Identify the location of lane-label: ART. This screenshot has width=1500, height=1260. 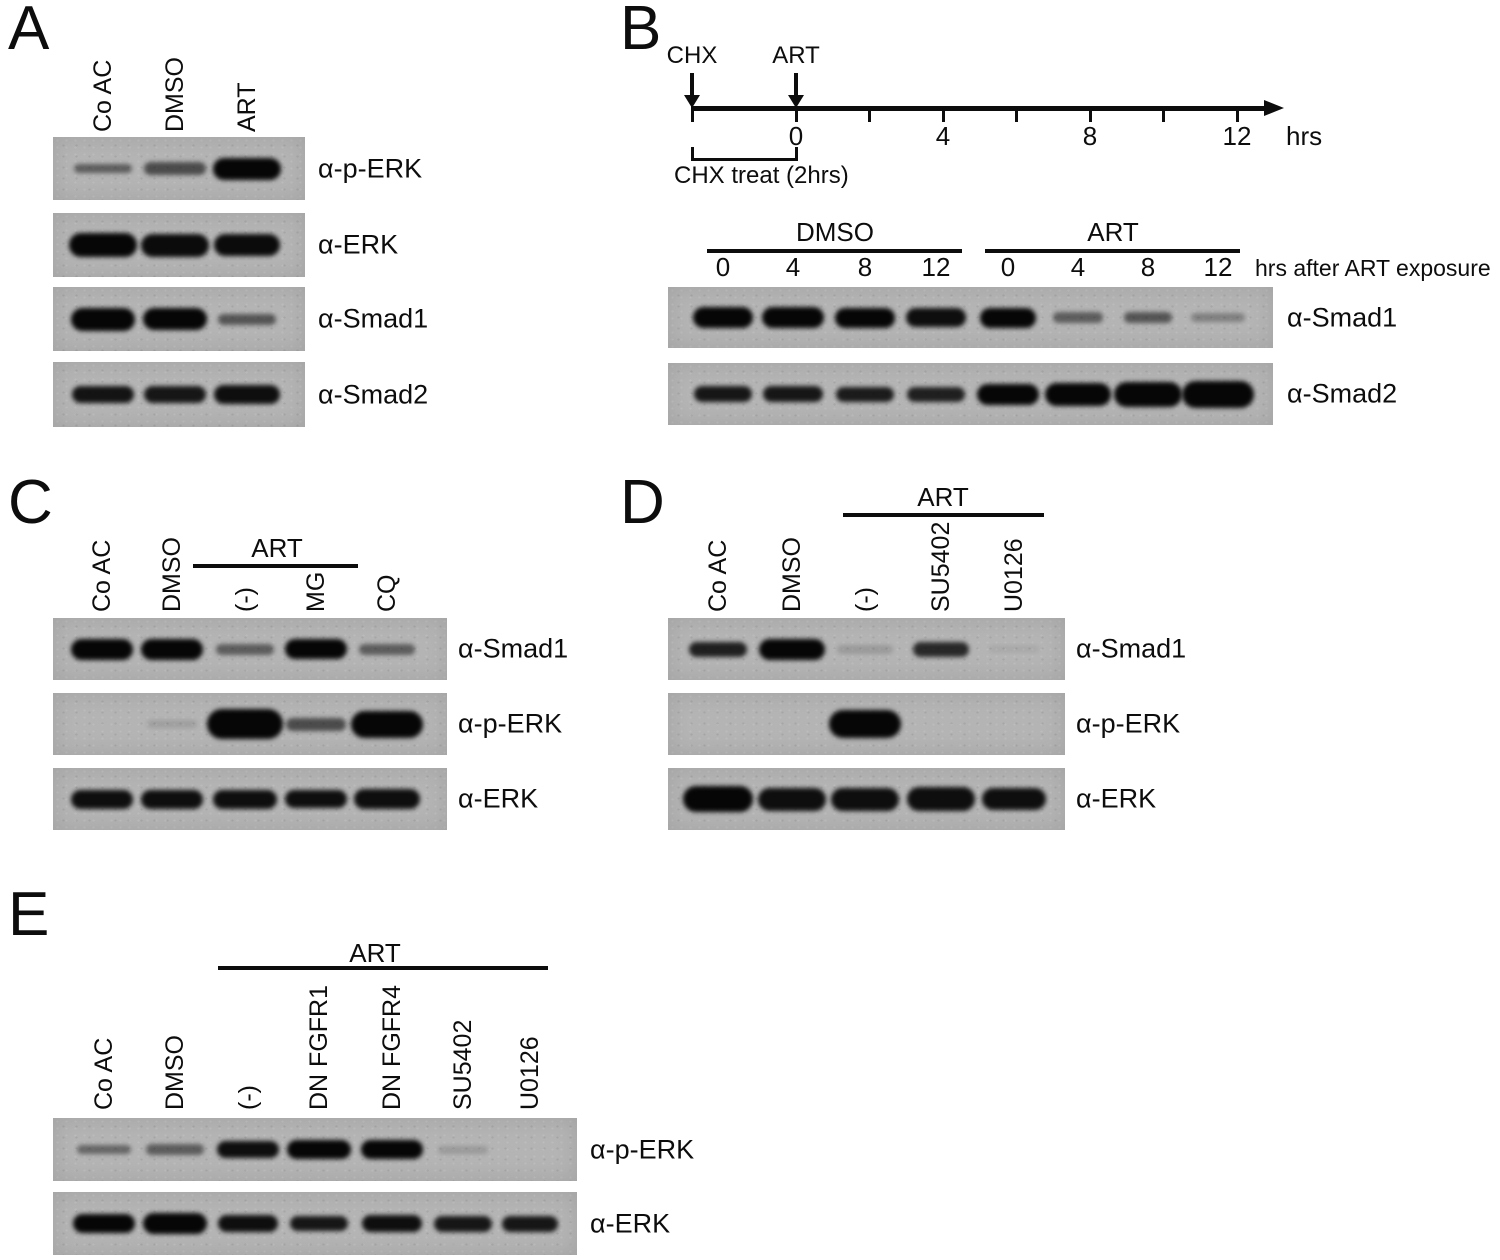
(247, 107).